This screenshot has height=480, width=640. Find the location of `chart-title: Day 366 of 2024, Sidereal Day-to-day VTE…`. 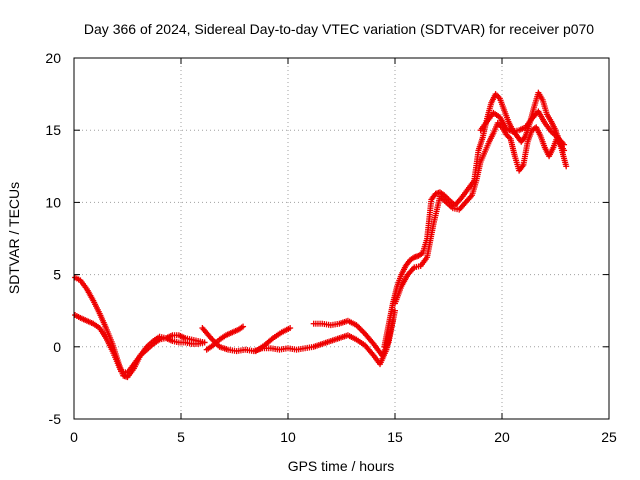

chart-title: Day 366 of 2024, Sidereal Day-to-day VTE… is located at coordinates (339, 29).